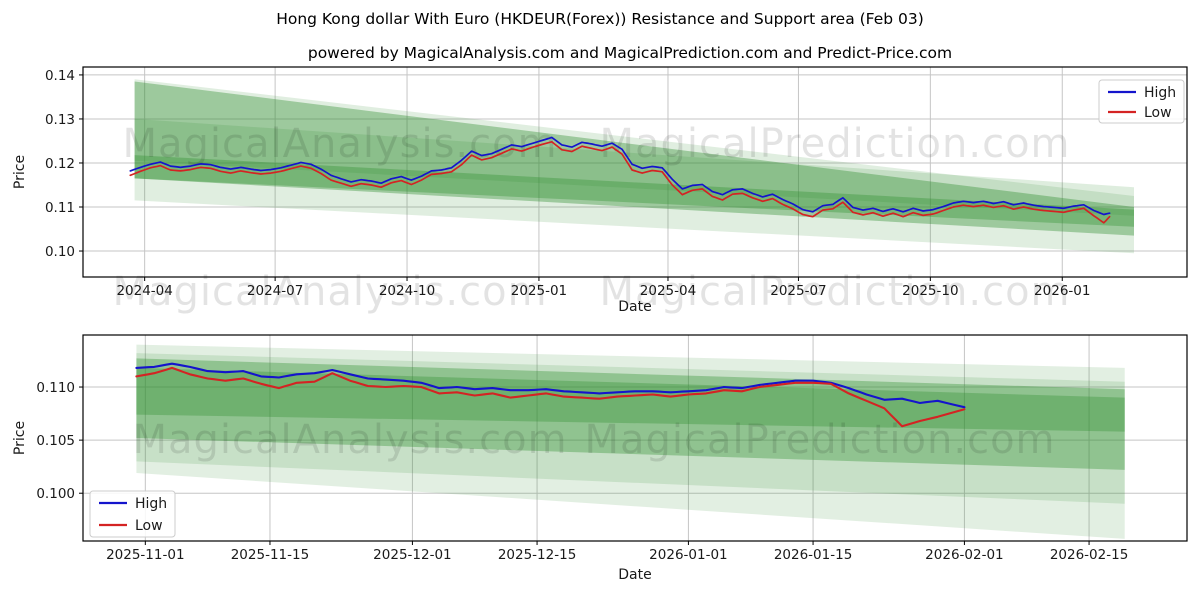  Describe the element at coordinates (55, 441) in the screenshot. I see `y-tick-label: 0.105` at that location.